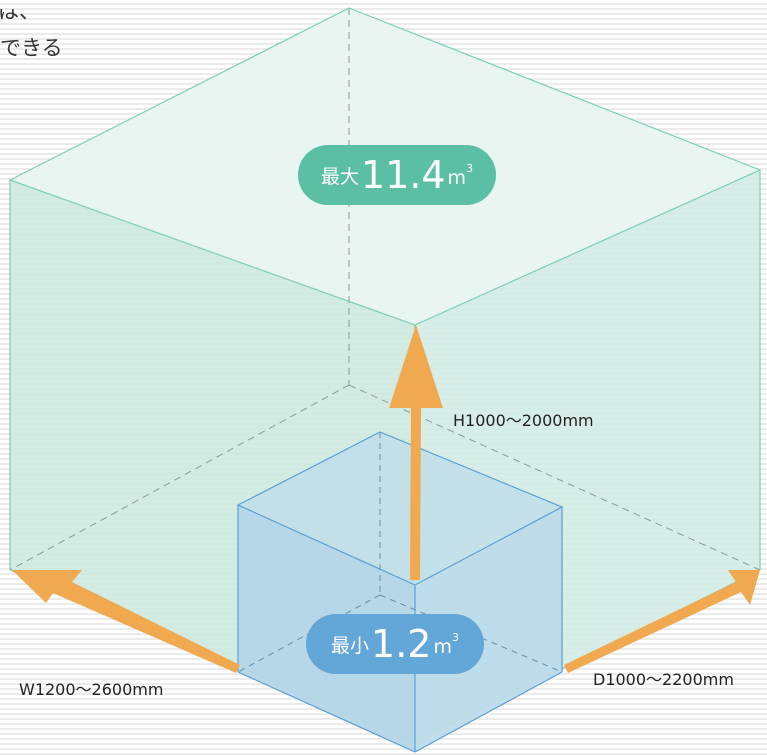 This screenshot has width=767, height=755. I want to click on depth-dimension-label: D1000～2200mm, so click(663, 679).